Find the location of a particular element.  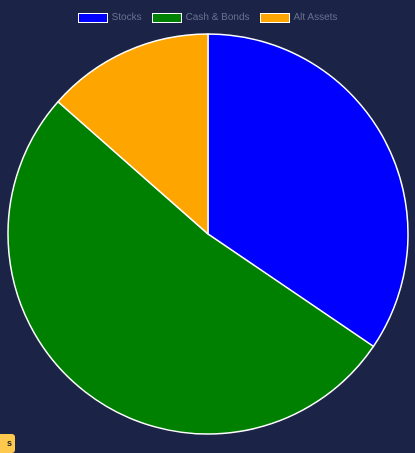

legend-swatch-stocks is located at coordinates (92, 17).